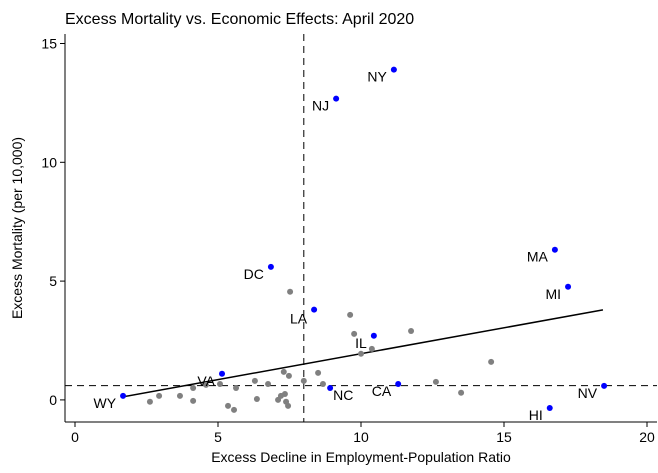 This screenshot has height=473, width=658. I want to click on x-tick-label: 5, so click(218, 437).